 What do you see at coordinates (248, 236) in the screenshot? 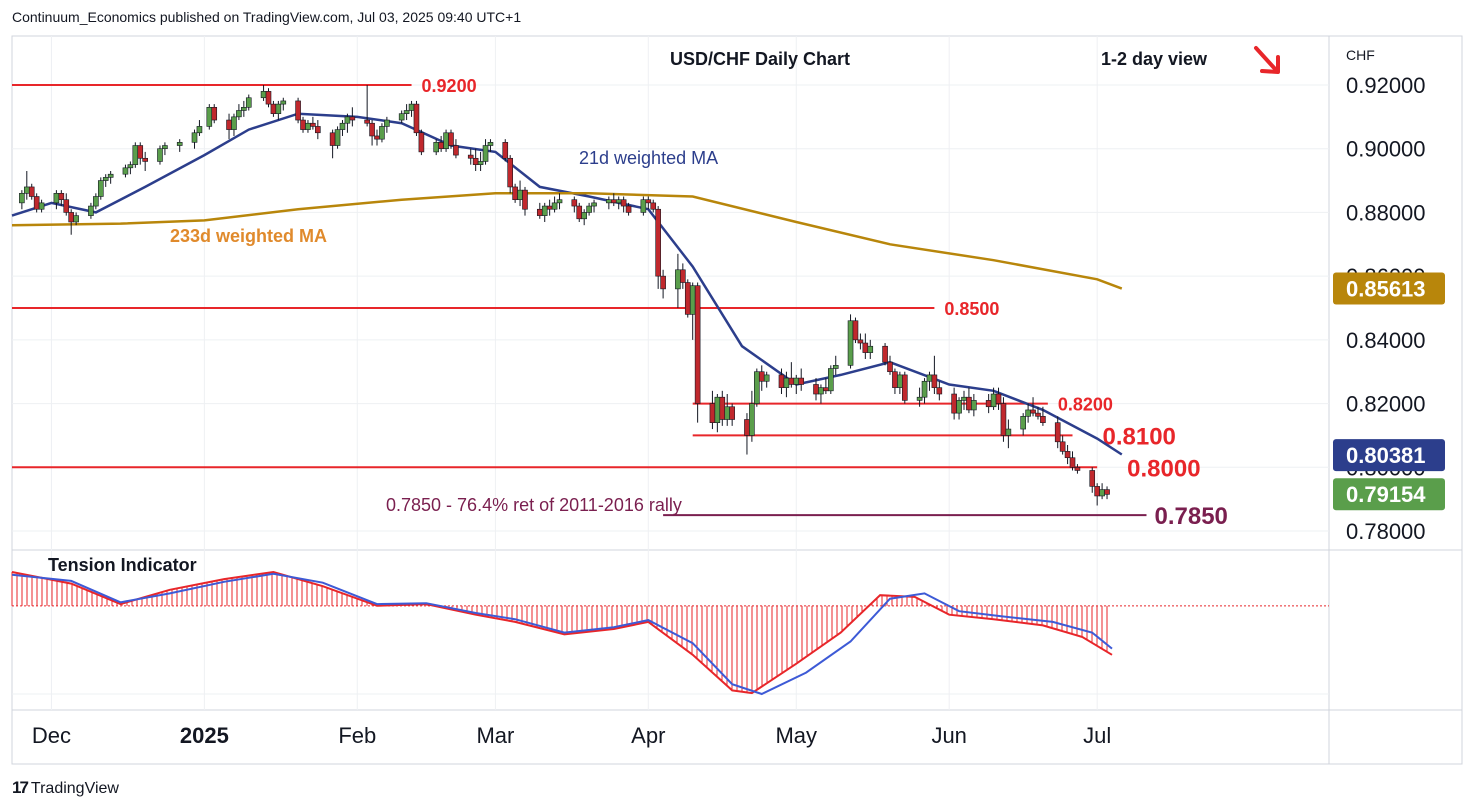
I see `ma233-label: 233d weighted MA` at bounding box center [248, 236].